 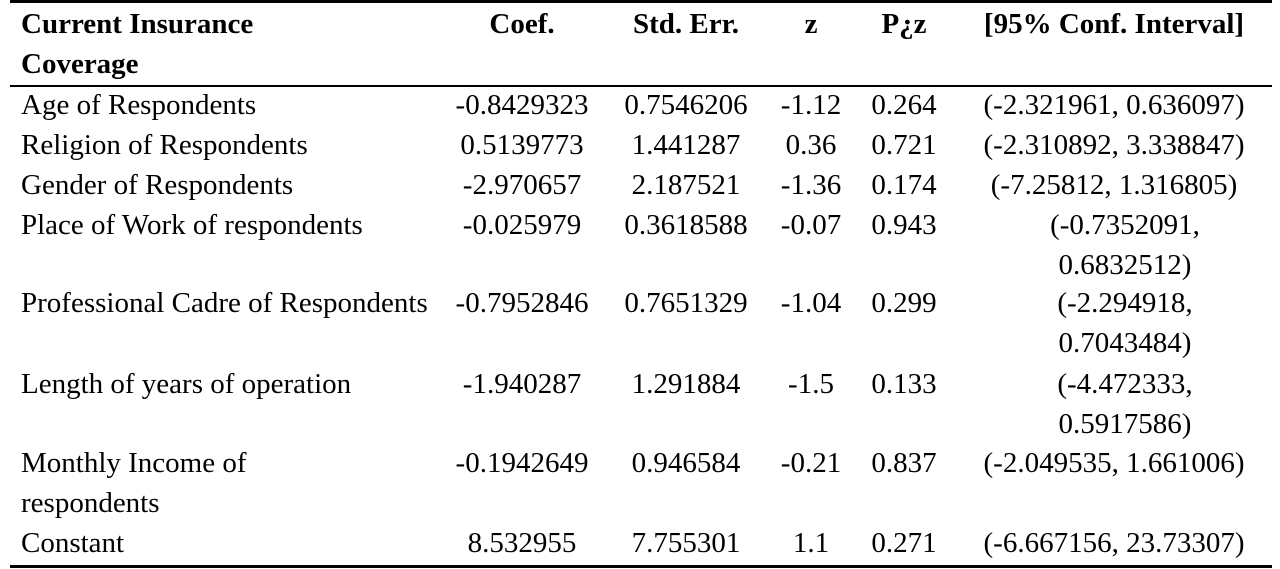 What do you see at coordinates (686, 24) in the screenshot?
I see `header-std-err: Std. Err.` at bounding box center [686, 24].